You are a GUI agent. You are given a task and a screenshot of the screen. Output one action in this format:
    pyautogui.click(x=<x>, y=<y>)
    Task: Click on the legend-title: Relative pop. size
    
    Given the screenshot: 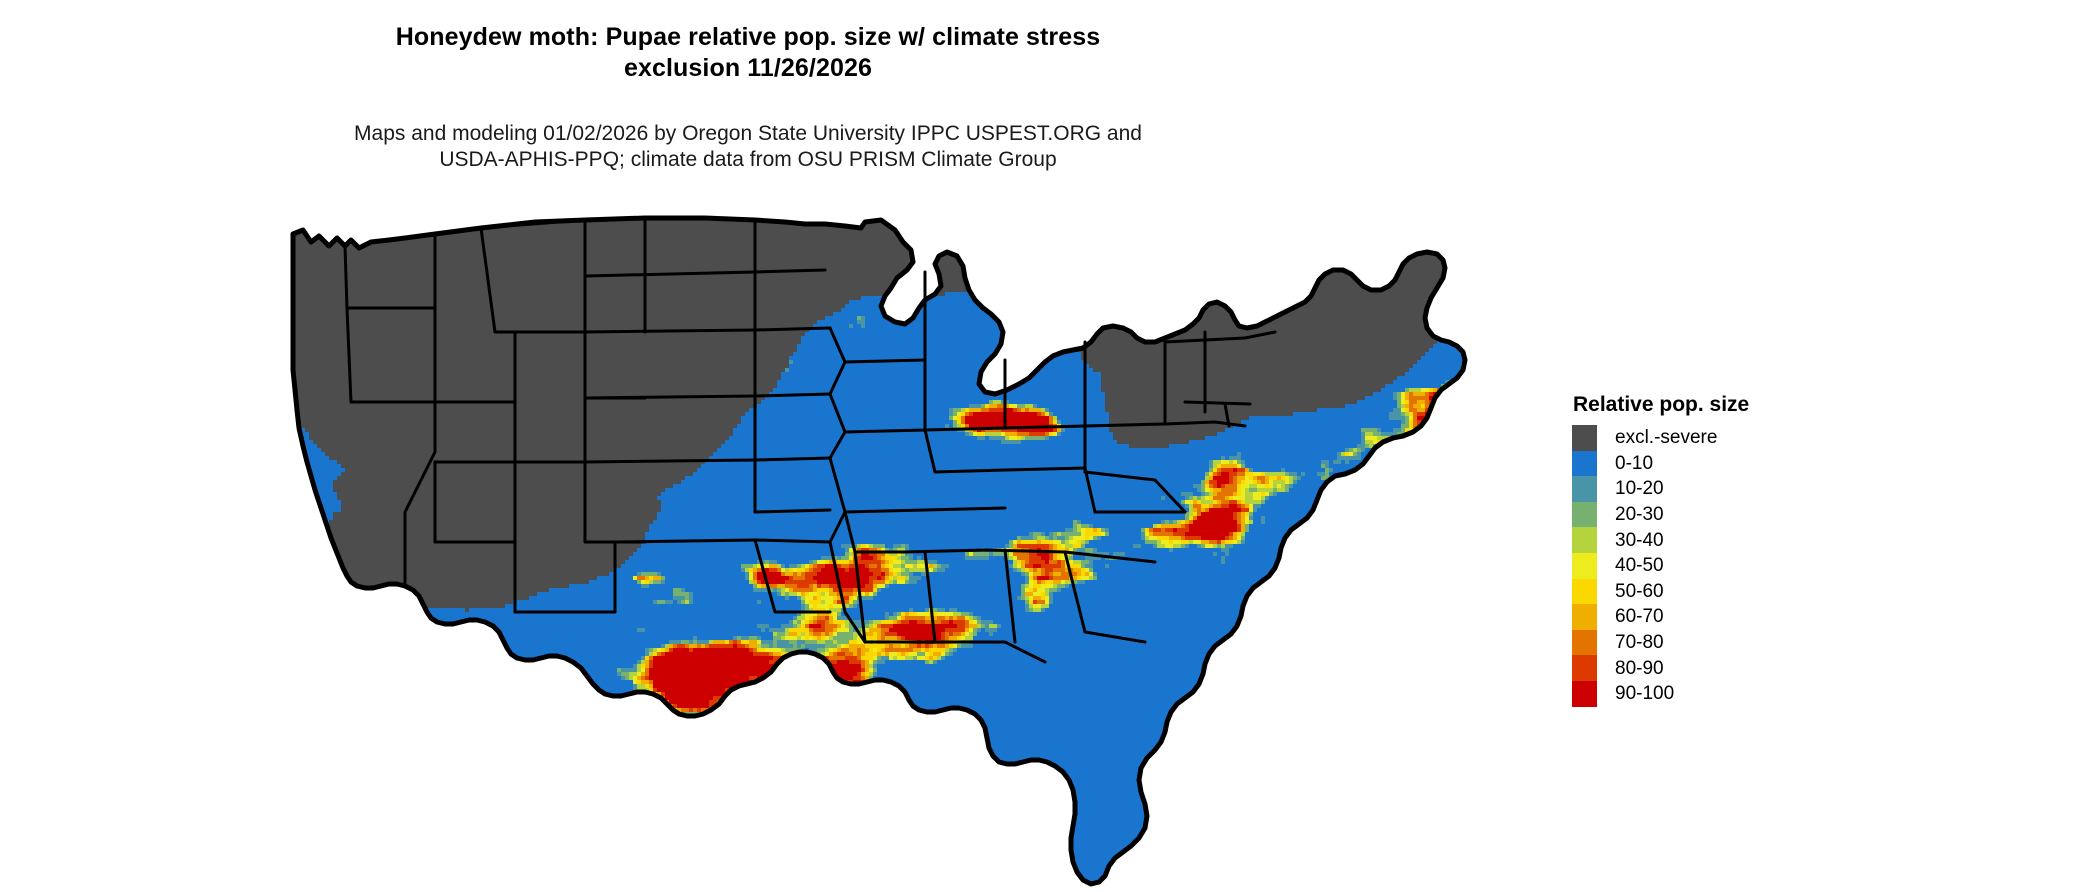 What is the action you would take?
    pyautogui.click(x=1661, y=404)
    